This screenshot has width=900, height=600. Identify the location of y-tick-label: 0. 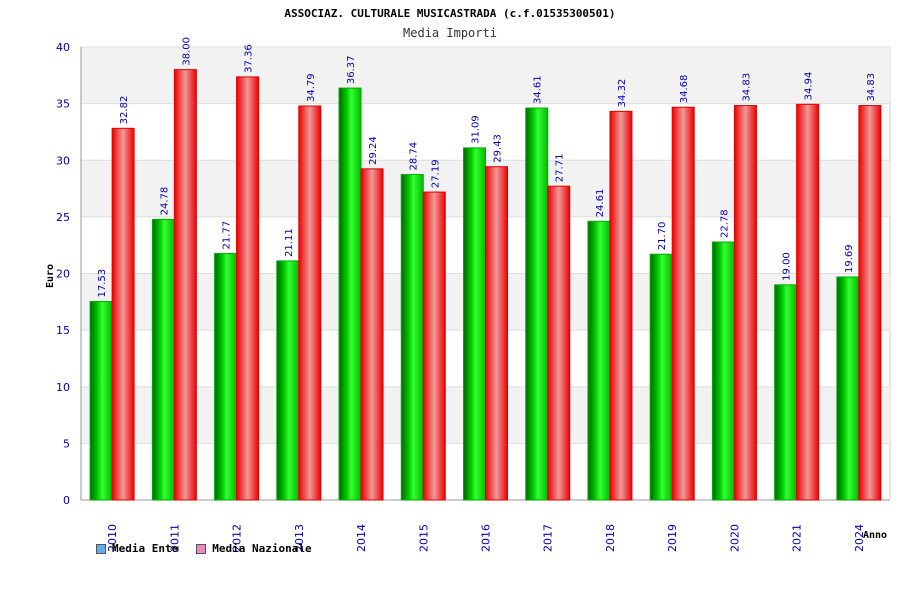
(66, 500).